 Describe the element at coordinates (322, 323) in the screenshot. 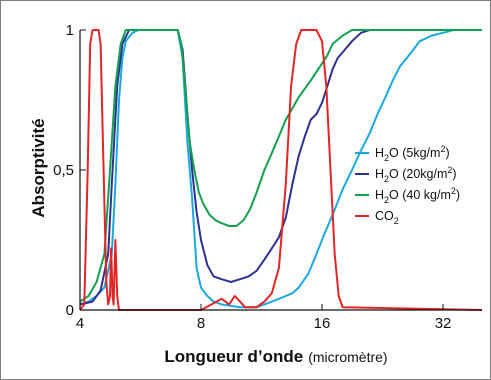

I see `x-tick-label: 16` at that location.